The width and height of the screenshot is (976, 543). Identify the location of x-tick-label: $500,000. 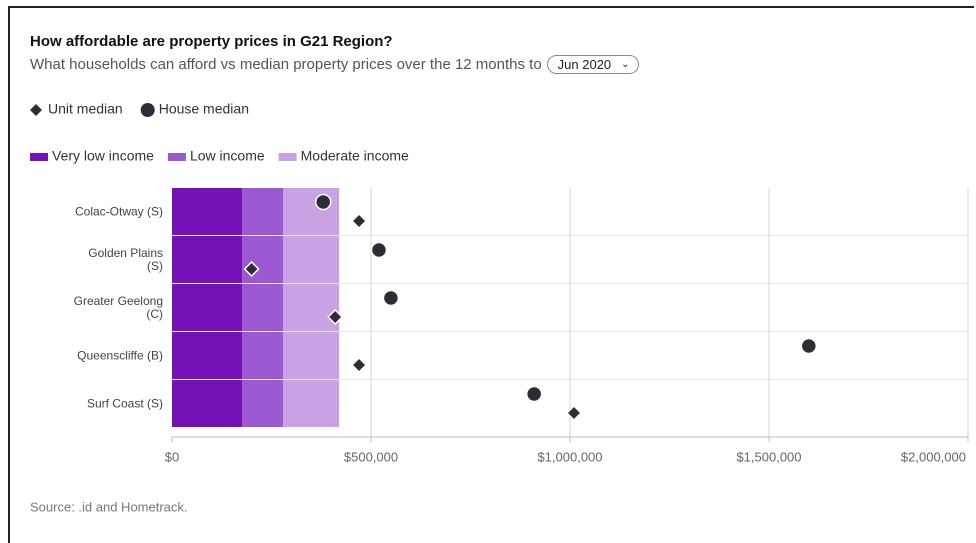
(371, 456).